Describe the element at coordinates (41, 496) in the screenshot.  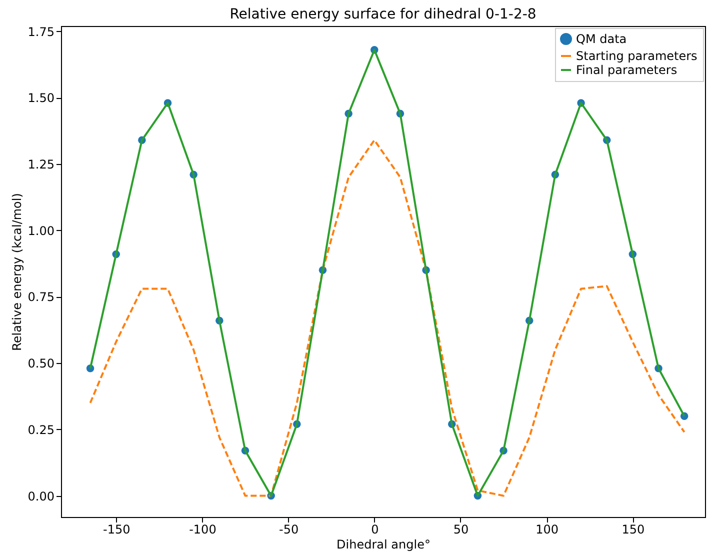
I see `y-tick-label: 0.00` at that location.